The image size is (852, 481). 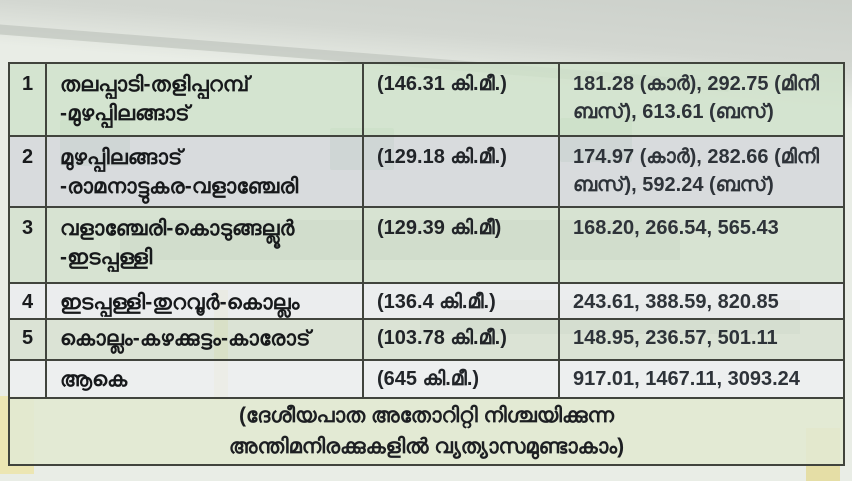 What do you see at coordinates (205, 99) in the screenshot?
I see `route-cell: തലപ്പാടി-തളിപ്പറമ്പ് -മുഴപ്പിലങ്ങാട്` at bounding box center [205, 99].